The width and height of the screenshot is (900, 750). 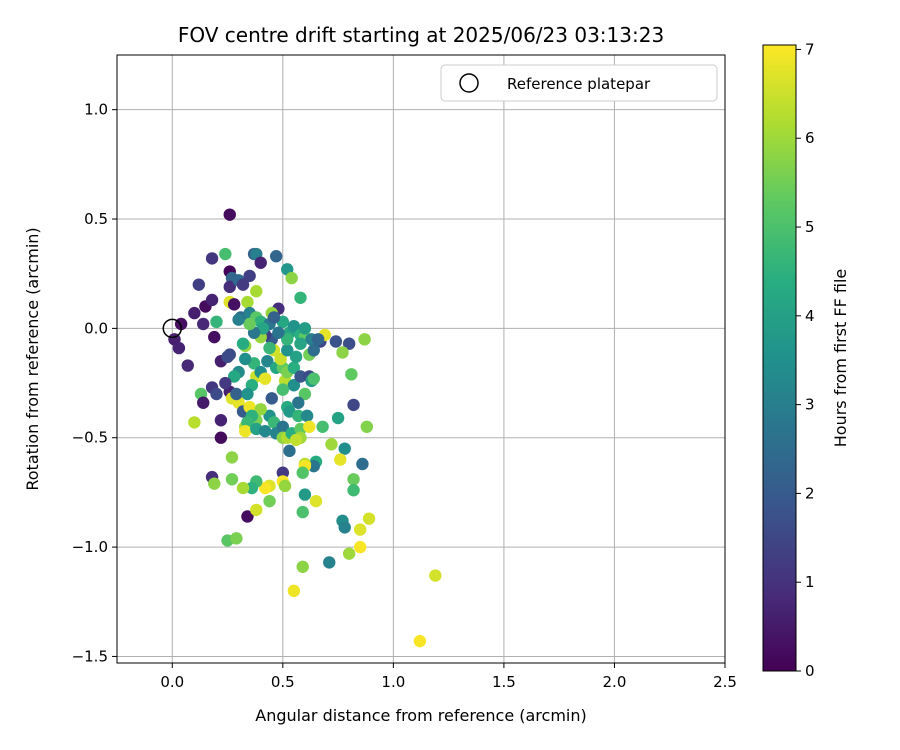 What do you see at coordinates (469, 83) in the screenshot?
I see `legend-open-circle-marker` at bounding box center [469, 83].